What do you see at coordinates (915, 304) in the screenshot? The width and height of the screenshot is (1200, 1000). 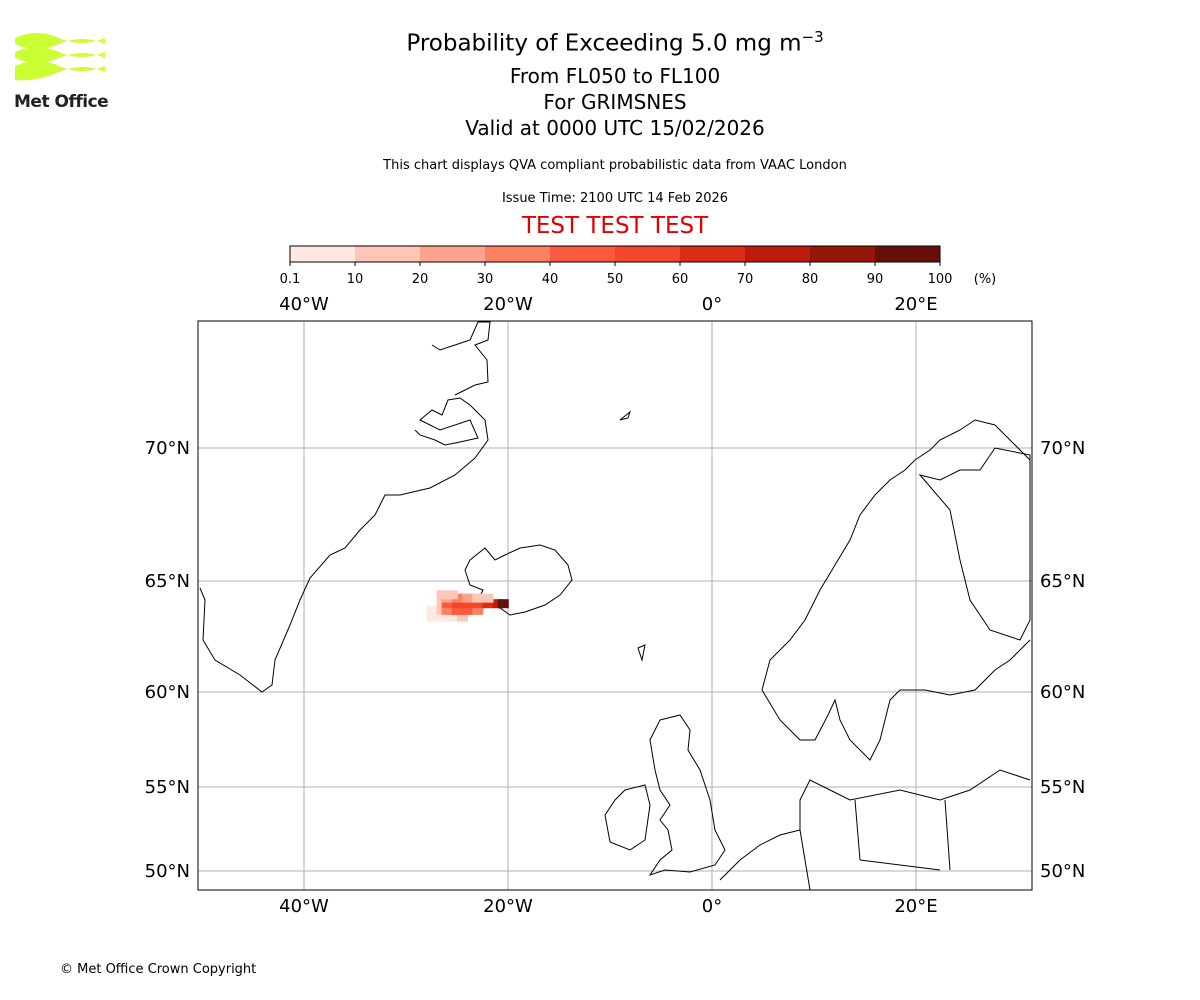 I see `lon-label-top: 20°E` at bounding box center [915, 304].